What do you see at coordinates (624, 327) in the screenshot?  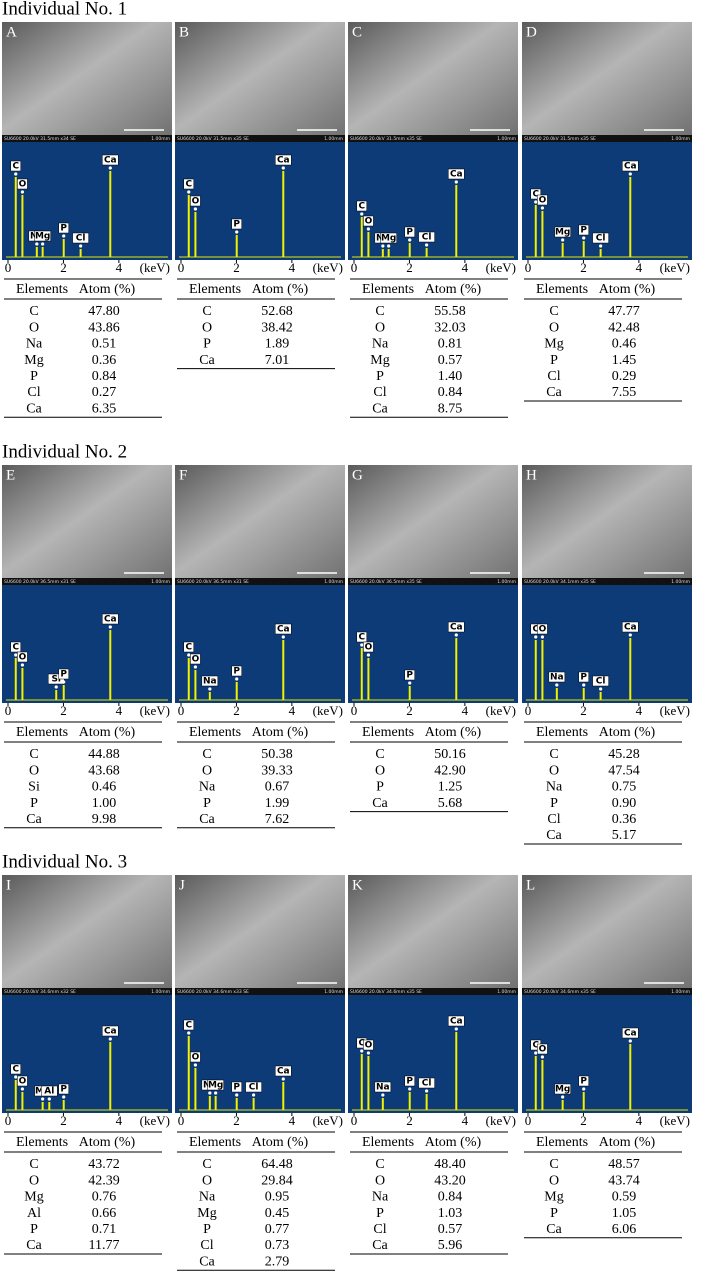 I see `table-cell: 42.48` at bounding box center [624, 327].